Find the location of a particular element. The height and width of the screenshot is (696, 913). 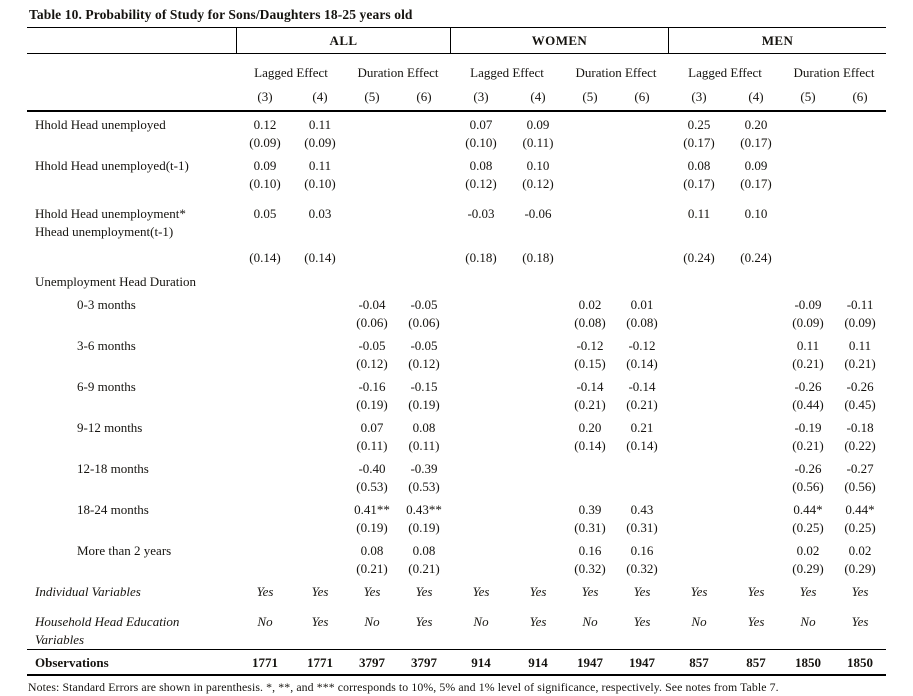

row-label: More than 2 years is located at coordinates (124, 550).